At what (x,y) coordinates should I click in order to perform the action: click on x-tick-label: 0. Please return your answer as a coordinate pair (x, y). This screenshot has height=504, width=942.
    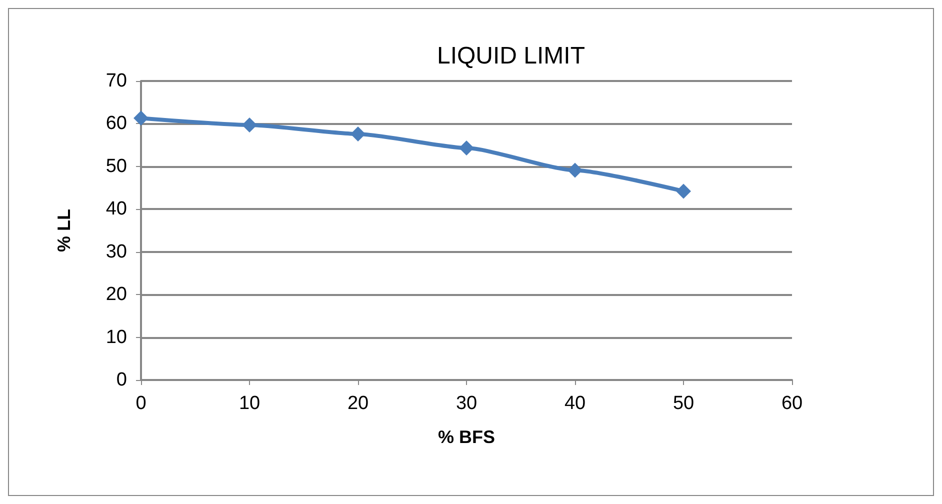
    Looking at the image, I should click on (141, 403).